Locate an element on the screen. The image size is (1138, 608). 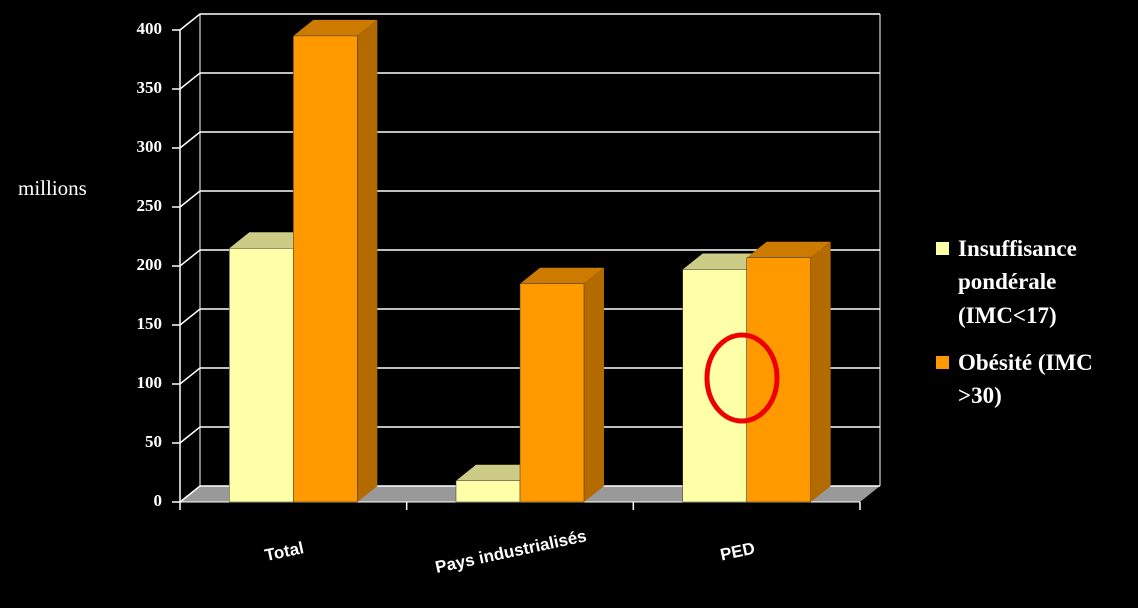
x-tick-label: PED is located at coordinates (737, 552).